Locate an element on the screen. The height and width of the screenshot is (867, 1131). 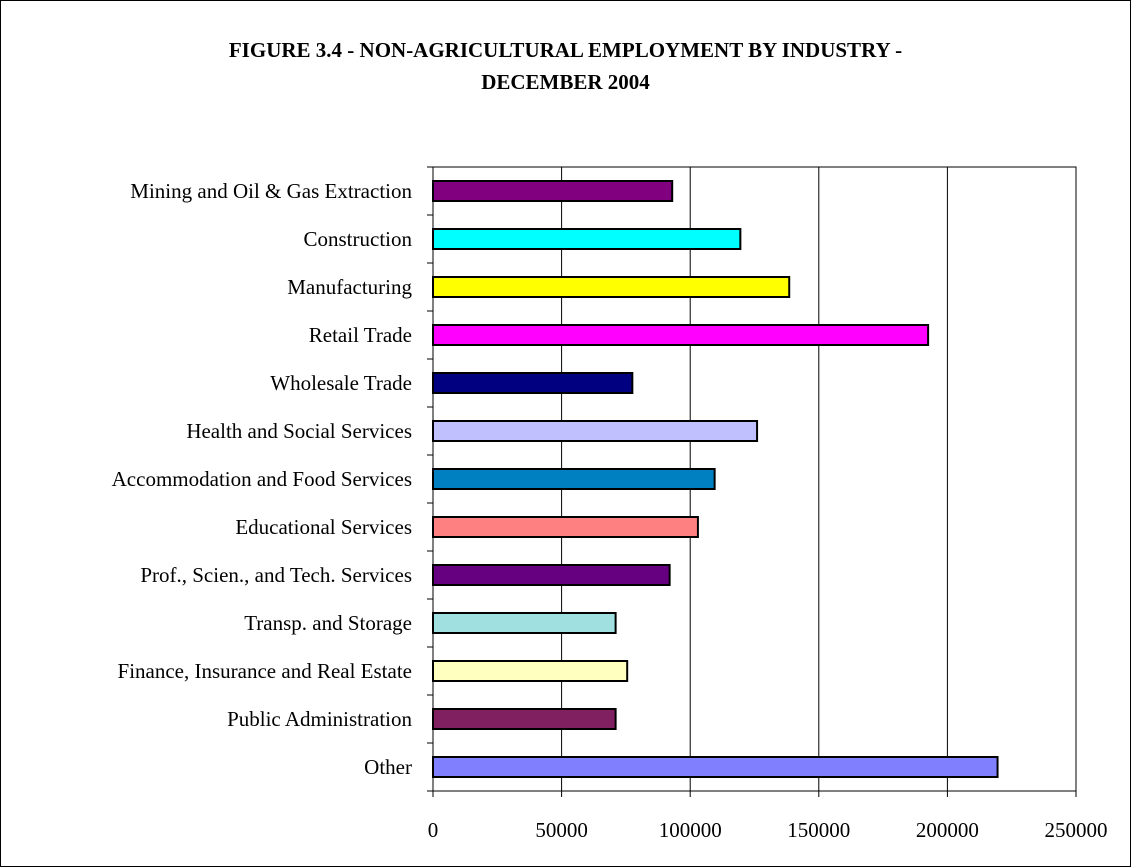
x-tick-label-0: 0 is located at coordinates (433, 830).